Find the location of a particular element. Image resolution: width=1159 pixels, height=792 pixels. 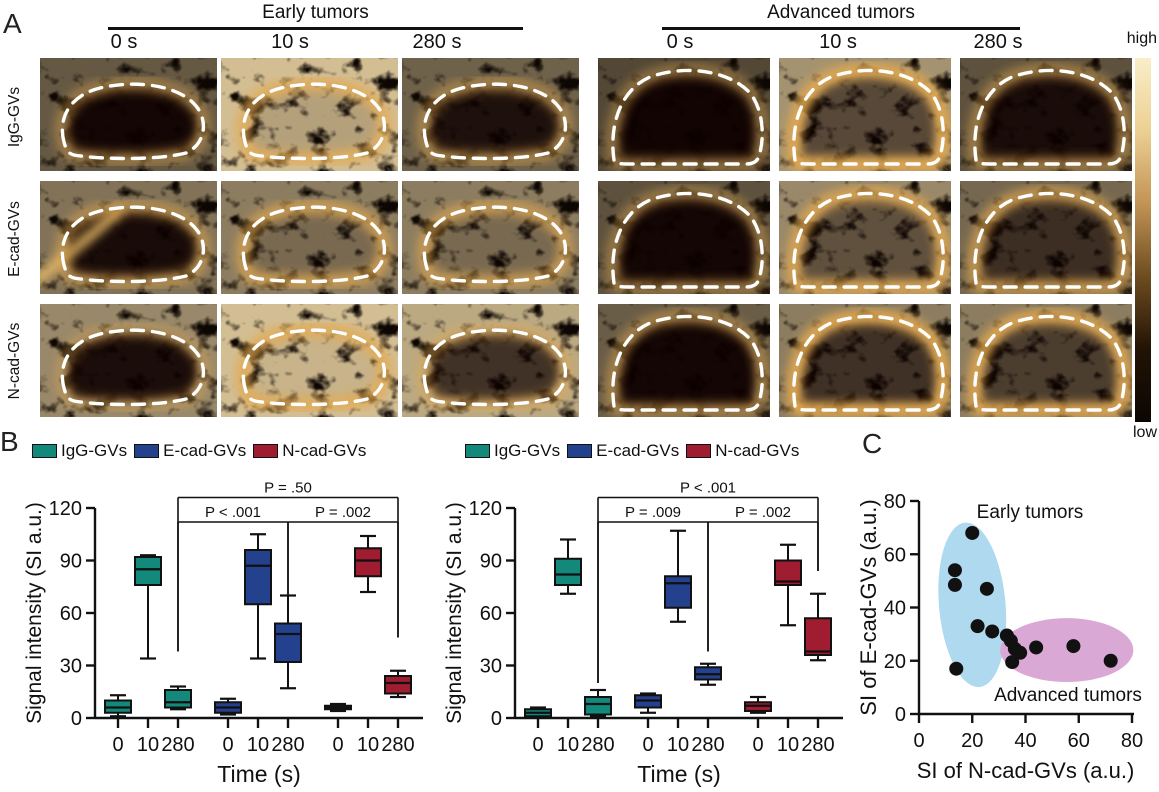

legend-early: IgG-GVs E-cad-GVs N-cad-GVs is located at coordinates (199, 451).